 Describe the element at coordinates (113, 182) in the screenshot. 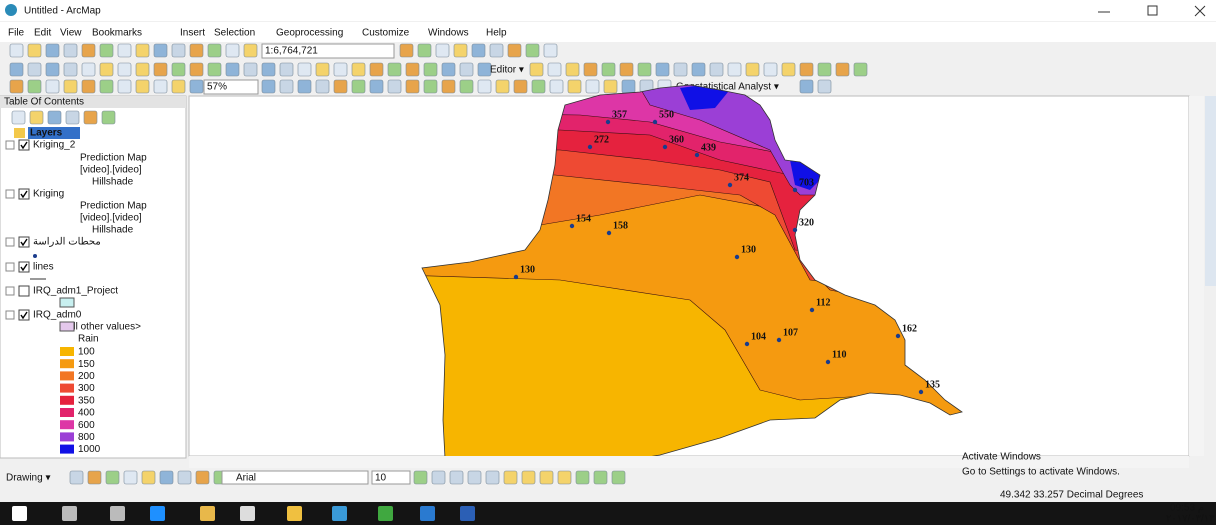

I see `toc-item: Hillshade` at that location.